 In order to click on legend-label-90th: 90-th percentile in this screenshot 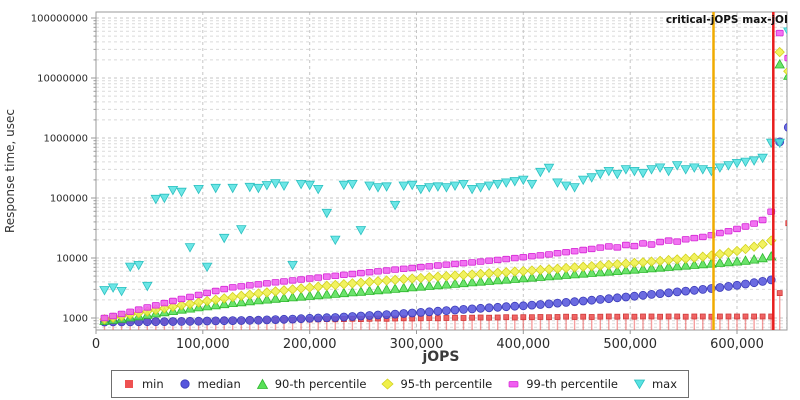, I will do `click(320, 384)`.